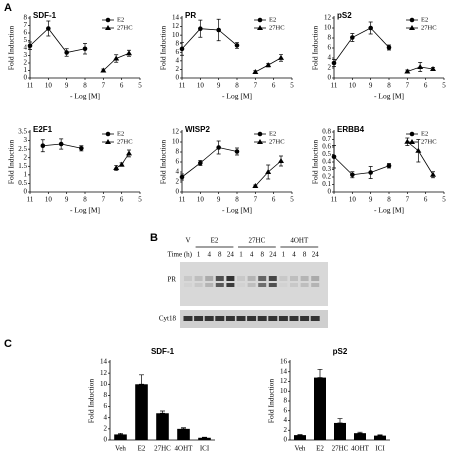 Image resolution: width=454 pixels, height=466 pixels. Describe the element at coordinates (326, 177) in the screenshot. I see `y-tick-label: 0.2` at that location.